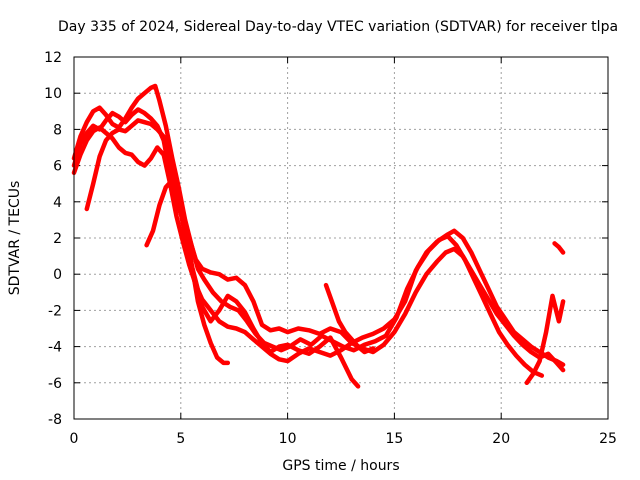 The height and width of the screenshot is (480, 640). What do you see at coordinates (394, 439) in the screenshot?
I see `x-tick-label: 15` at bounding box center [394, 439].